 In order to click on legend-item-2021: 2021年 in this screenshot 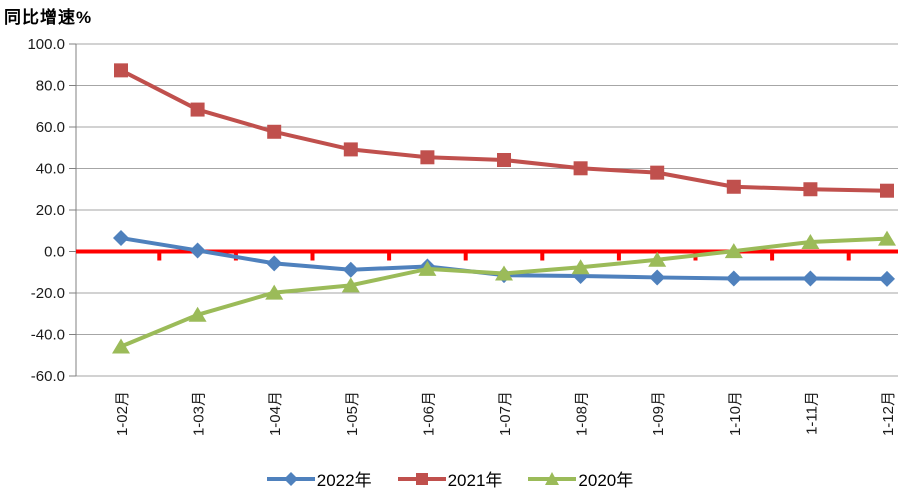, I will do `click(450, 478)`.